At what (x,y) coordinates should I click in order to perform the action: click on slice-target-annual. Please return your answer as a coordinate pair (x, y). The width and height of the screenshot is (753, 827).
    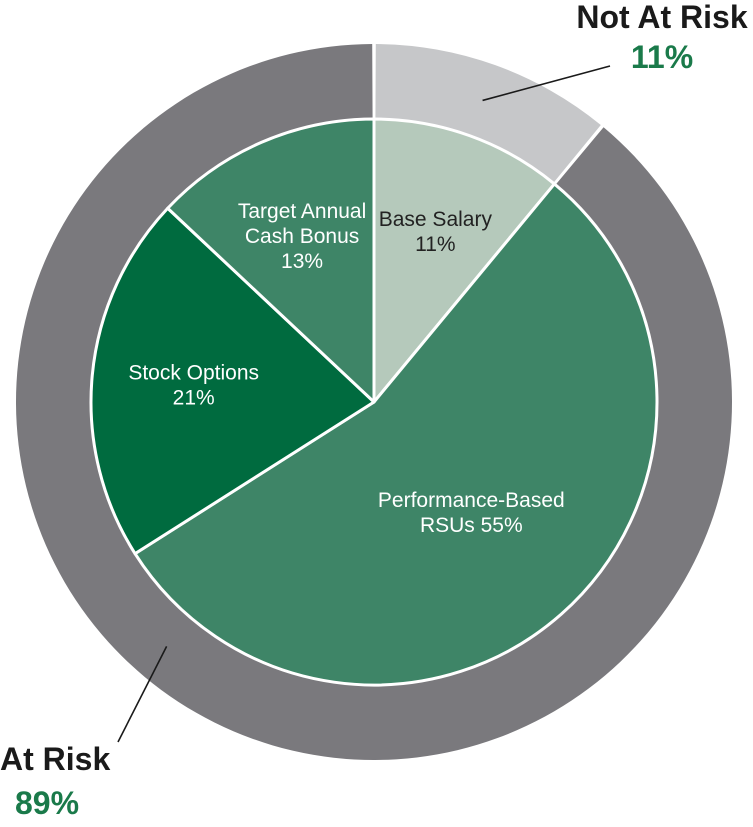
    Looking at the image, I should click on (271, 260).